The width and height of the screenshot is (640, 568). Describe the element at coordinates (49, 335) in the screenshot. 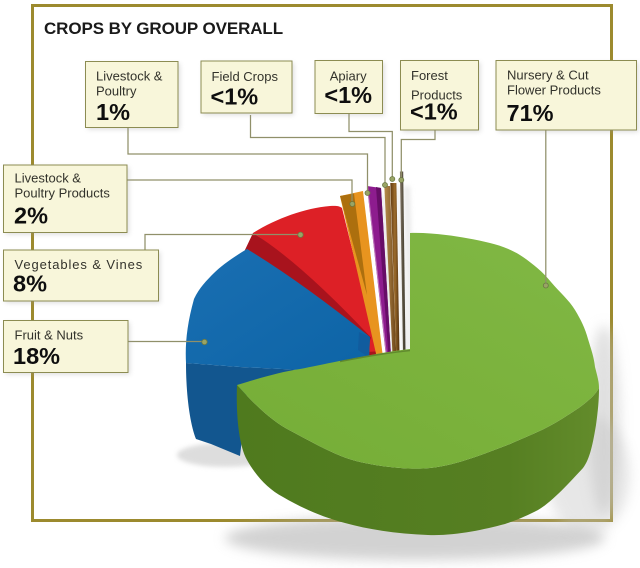

I see `svg-text: Fruit & Nuts` at that location.